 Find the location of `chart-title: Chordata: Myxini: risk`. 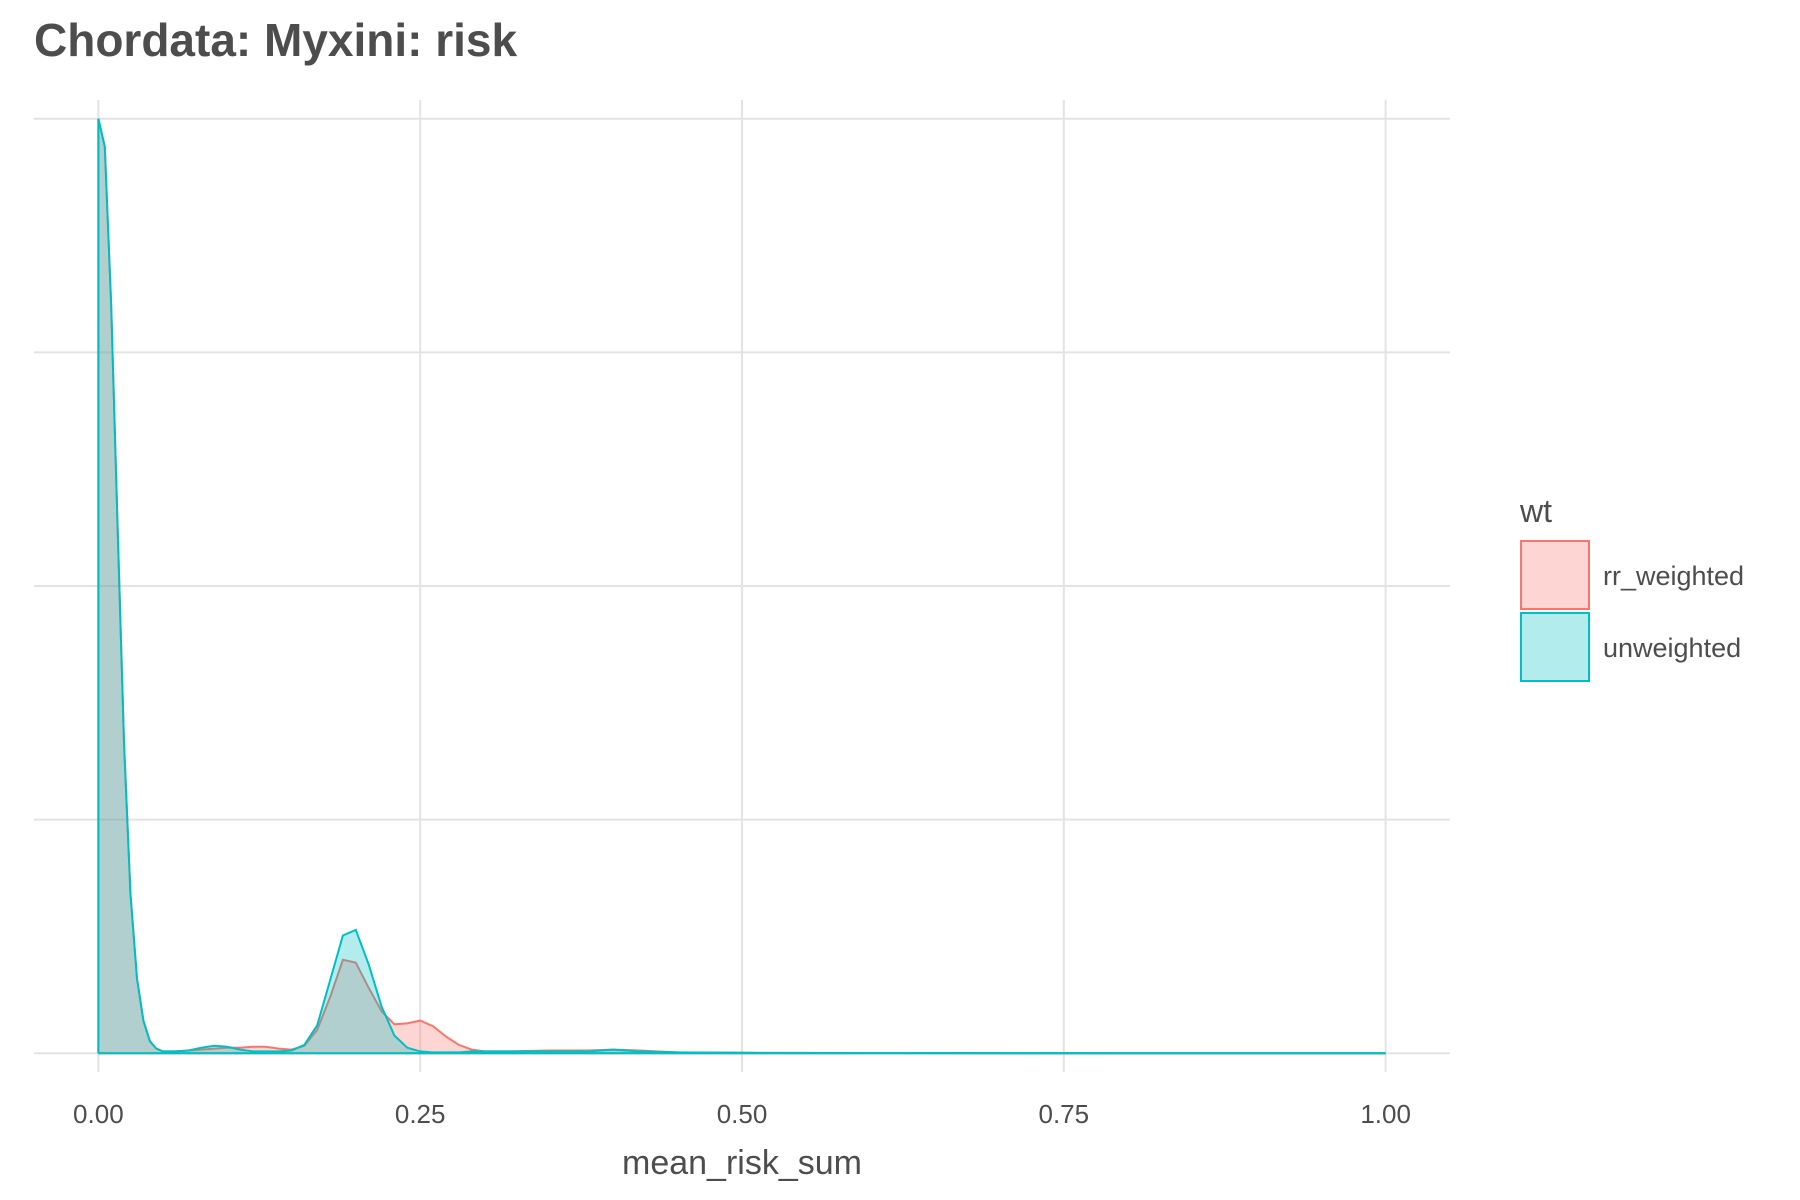

chart-title: Chordata: Myxini: risk is located at coordinates (276, 40).